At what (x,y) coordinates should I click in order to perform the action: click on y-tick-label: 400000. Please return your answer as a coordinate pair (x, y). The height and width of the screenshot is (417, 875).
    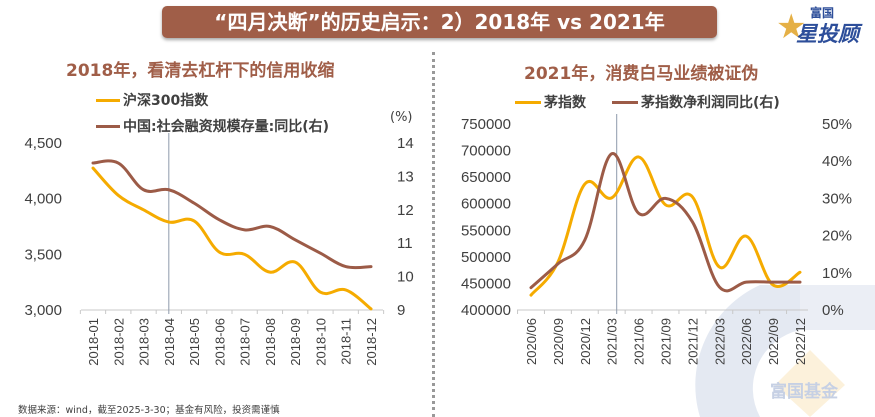
    Looking at the image, I should click on (486, 310).